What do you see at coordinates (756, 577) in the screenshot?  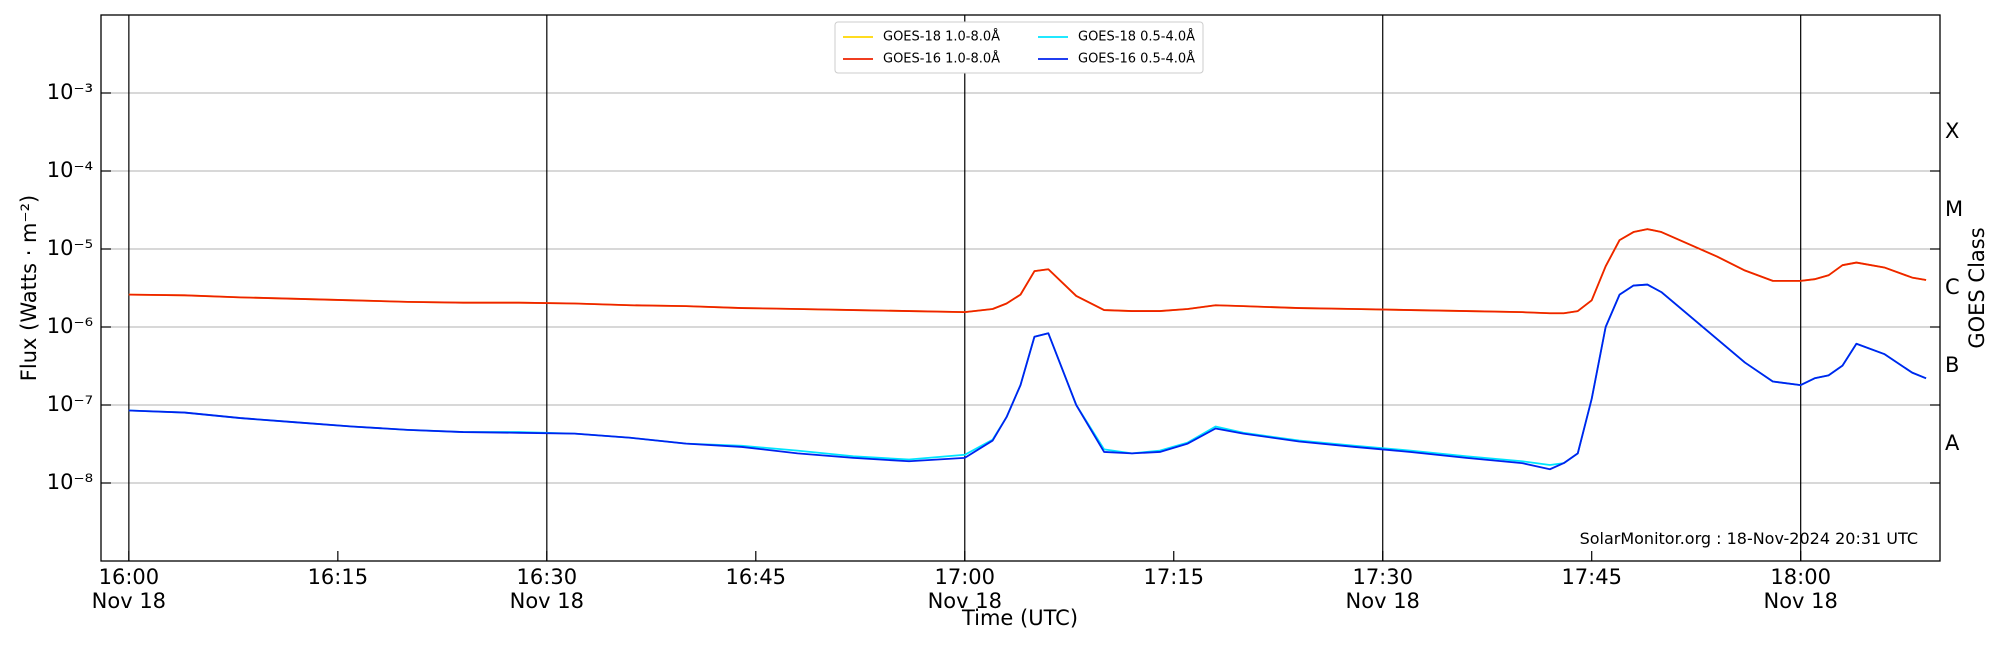 I see `x-tick-label: 16:45` at bounding box center [756, 577].